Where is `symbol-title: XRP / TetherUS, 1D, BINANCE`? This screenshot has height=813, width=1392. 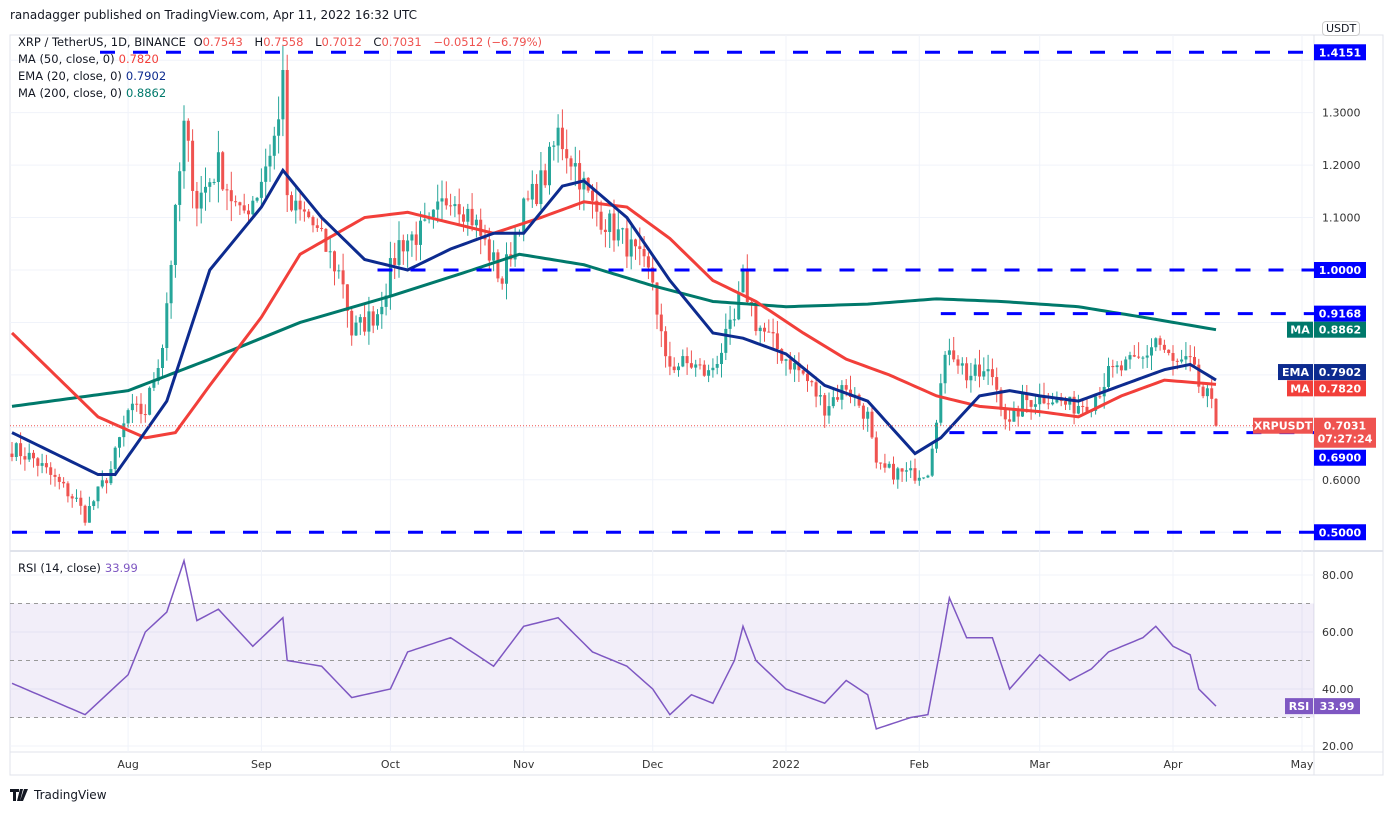 symbol-title: XRP / TetherUS, 1D, BINANCE is located at coordinates (102, 42).